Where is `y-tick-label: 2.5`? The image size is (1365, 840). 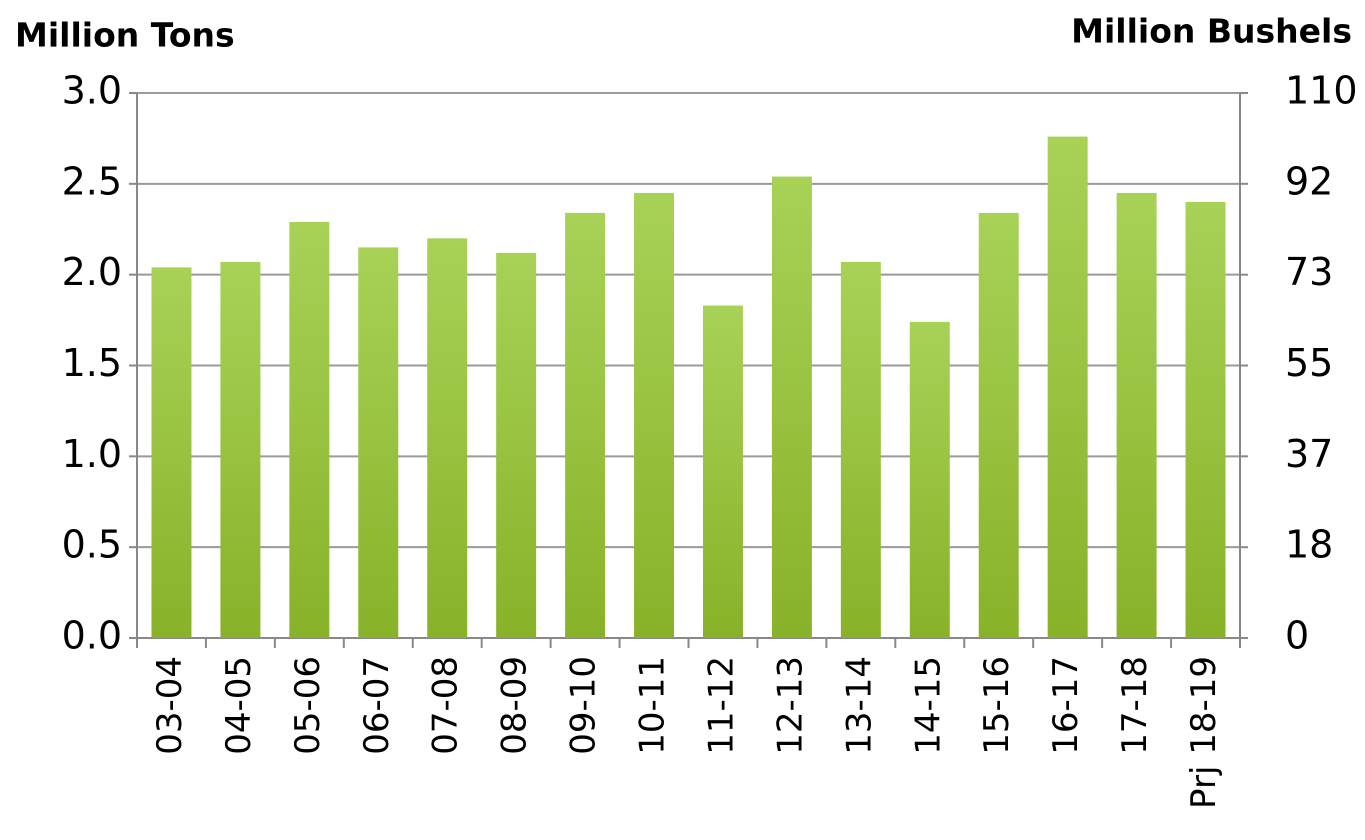 y-tick-label: 2.5 is located at coordinates (92, 181).